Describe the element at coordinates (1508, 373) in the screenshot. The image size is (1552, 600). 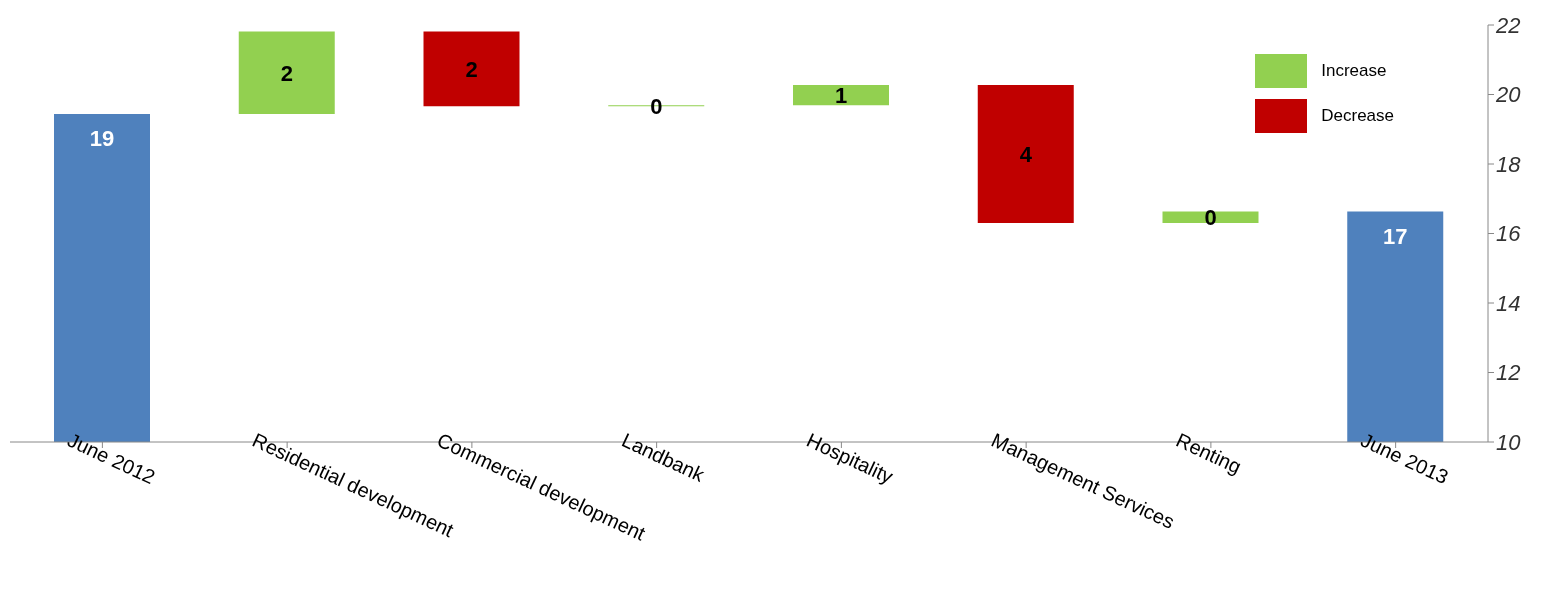
I see `y-tick-label: 12` at that location.